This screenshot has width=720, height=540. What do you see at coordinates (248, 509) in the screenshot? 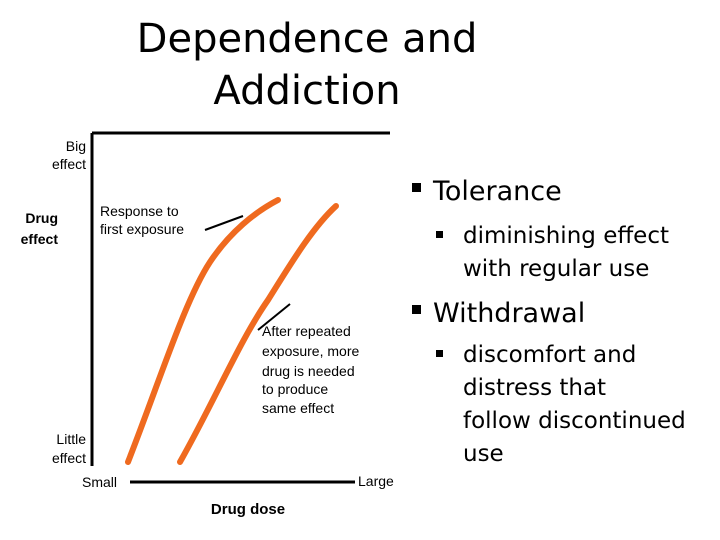
I see `x-axis-label: Drug dose` at bounding box center [248, 509].